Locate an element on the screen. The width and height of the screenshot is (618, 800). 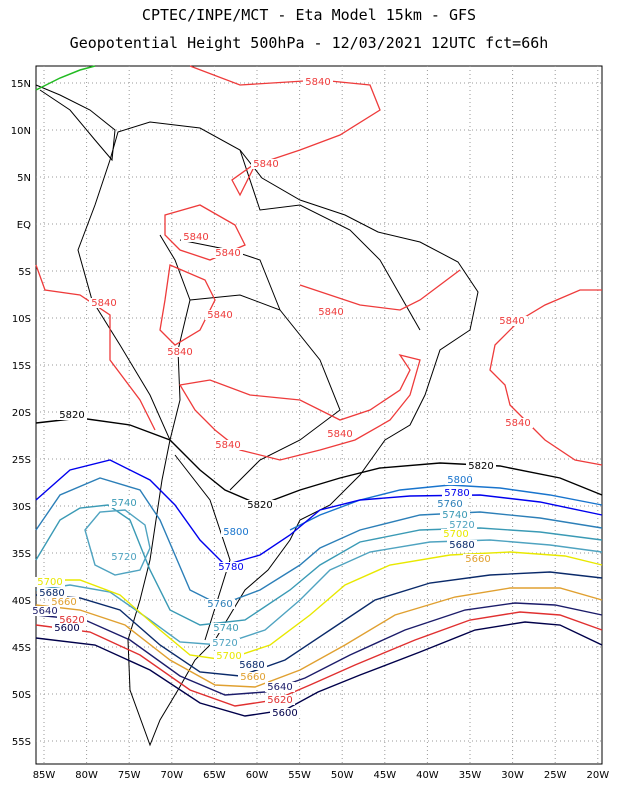
contour-label-5620: 5620 is located at coordinates (279, 700).